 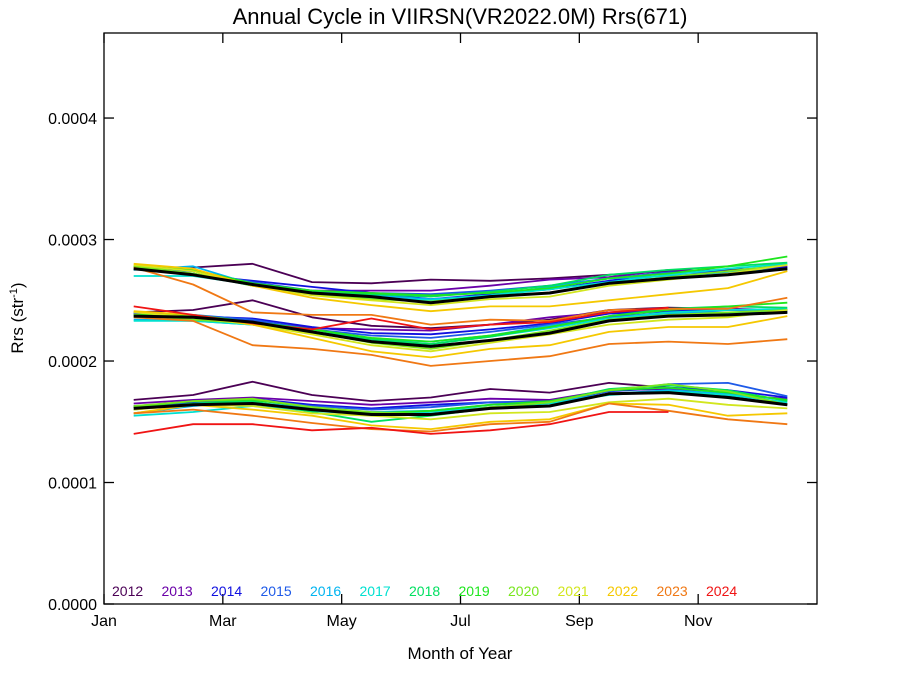 What do you see at coordinates (276, 591) in the screenshot?
I see `legend-item-2015: 2015` at bounding box center [276, 591].